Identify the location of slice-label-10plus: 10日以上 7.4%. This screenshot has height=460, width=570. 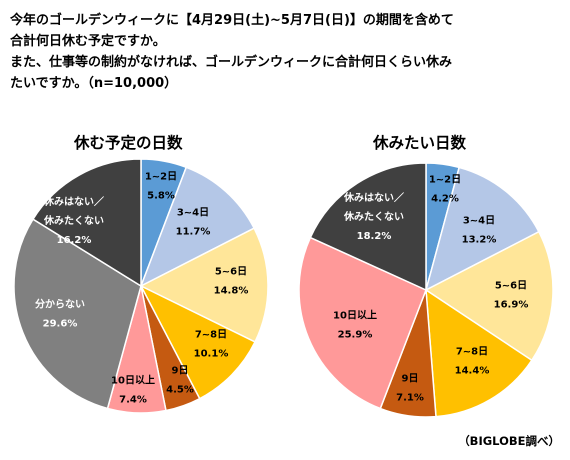
(133, 390).